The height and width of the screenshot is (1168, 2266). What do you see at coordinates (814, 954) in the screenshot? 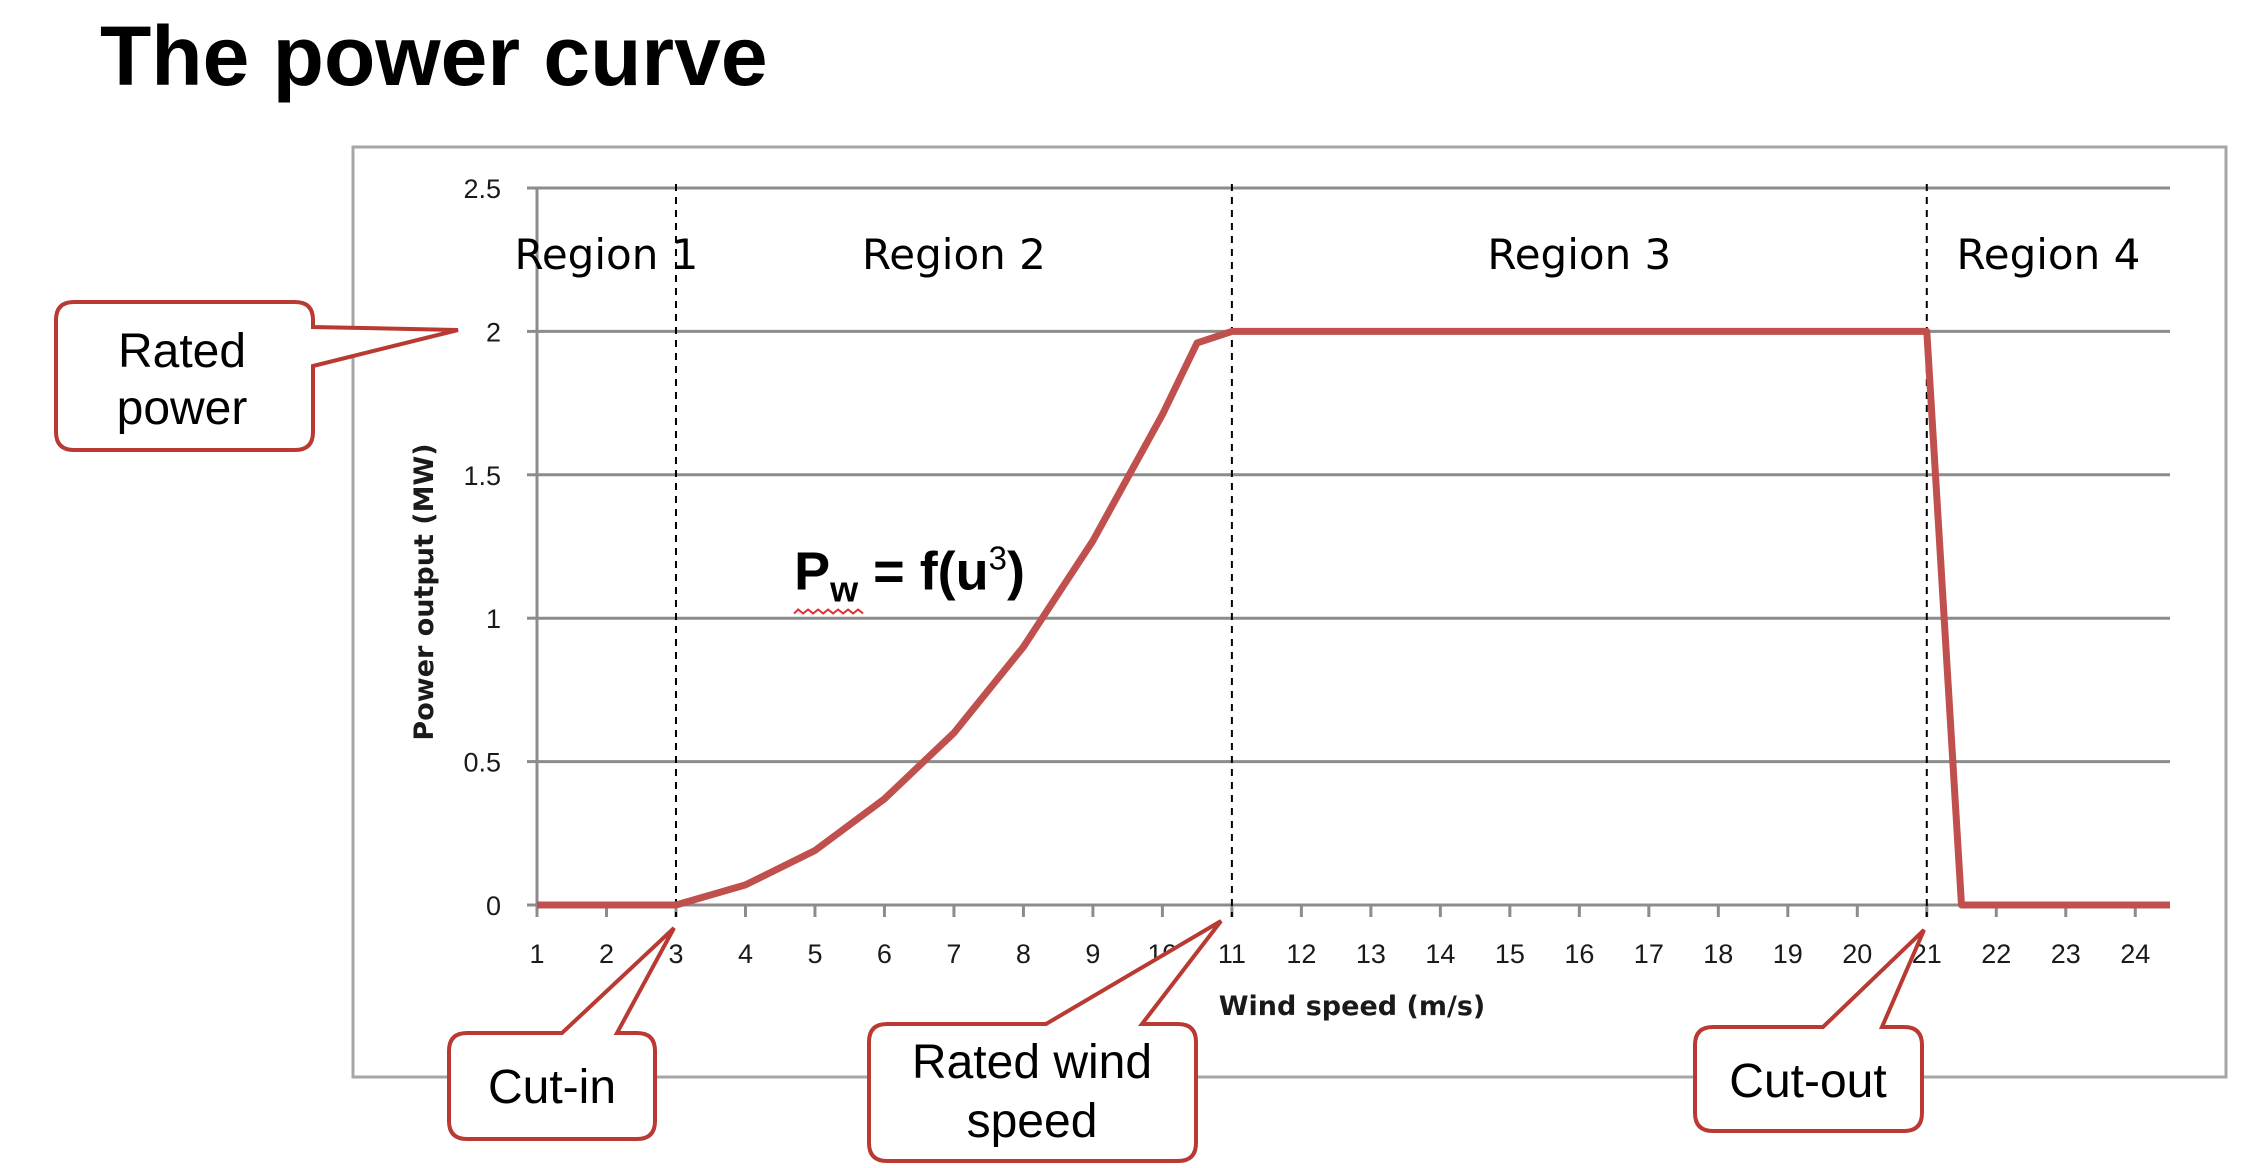
I see `x-tick-label: 5` at bounding box center [814, 954].